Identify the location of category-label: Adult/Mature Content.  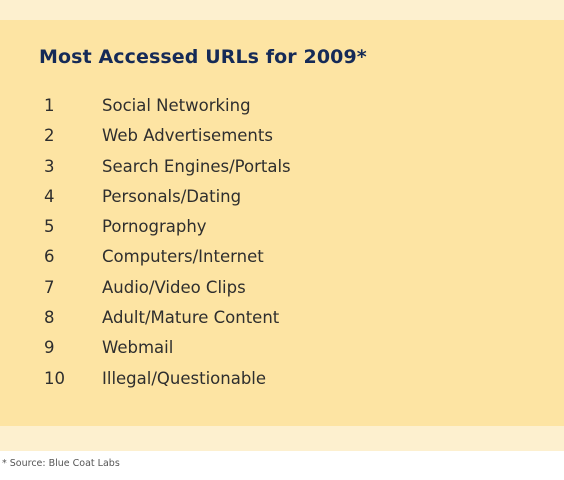
(191, 318).